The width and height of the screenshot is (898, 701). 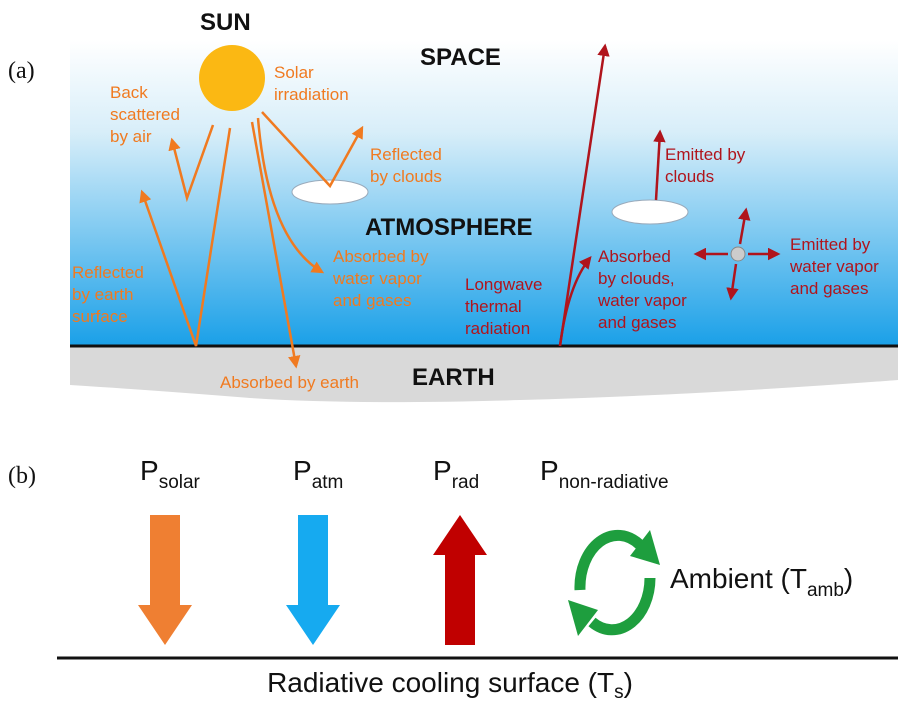 I want to click on label: by air, so click(x=131, y=136).